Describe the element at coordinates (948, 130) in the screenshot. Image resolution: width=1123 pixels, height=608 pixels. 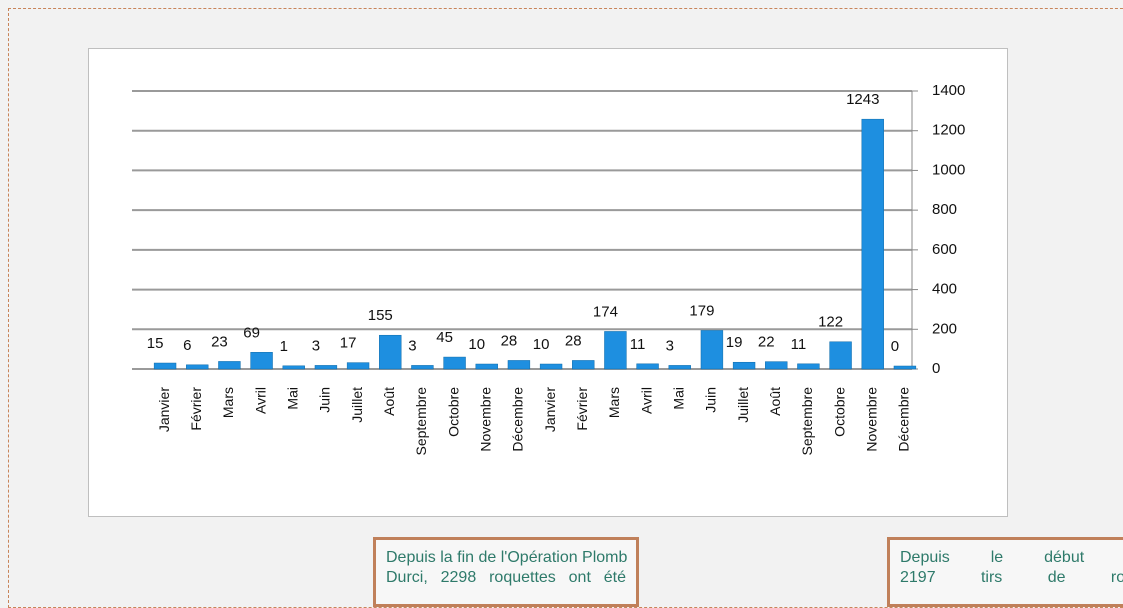
I see `y-tick-label: 1200` at that location.